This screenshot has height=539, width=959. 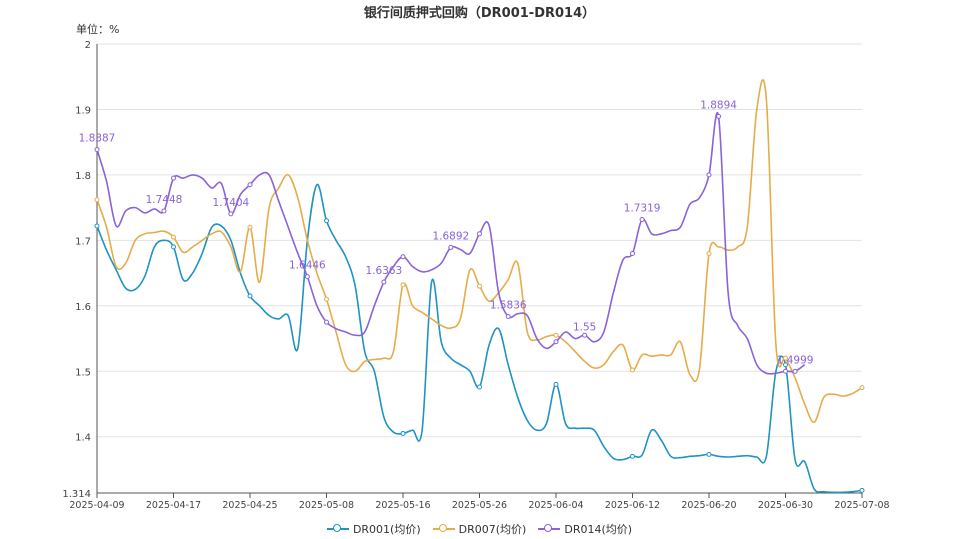 I want to click on legend-item-2: DR014(均价), so click(x=585, y=529).